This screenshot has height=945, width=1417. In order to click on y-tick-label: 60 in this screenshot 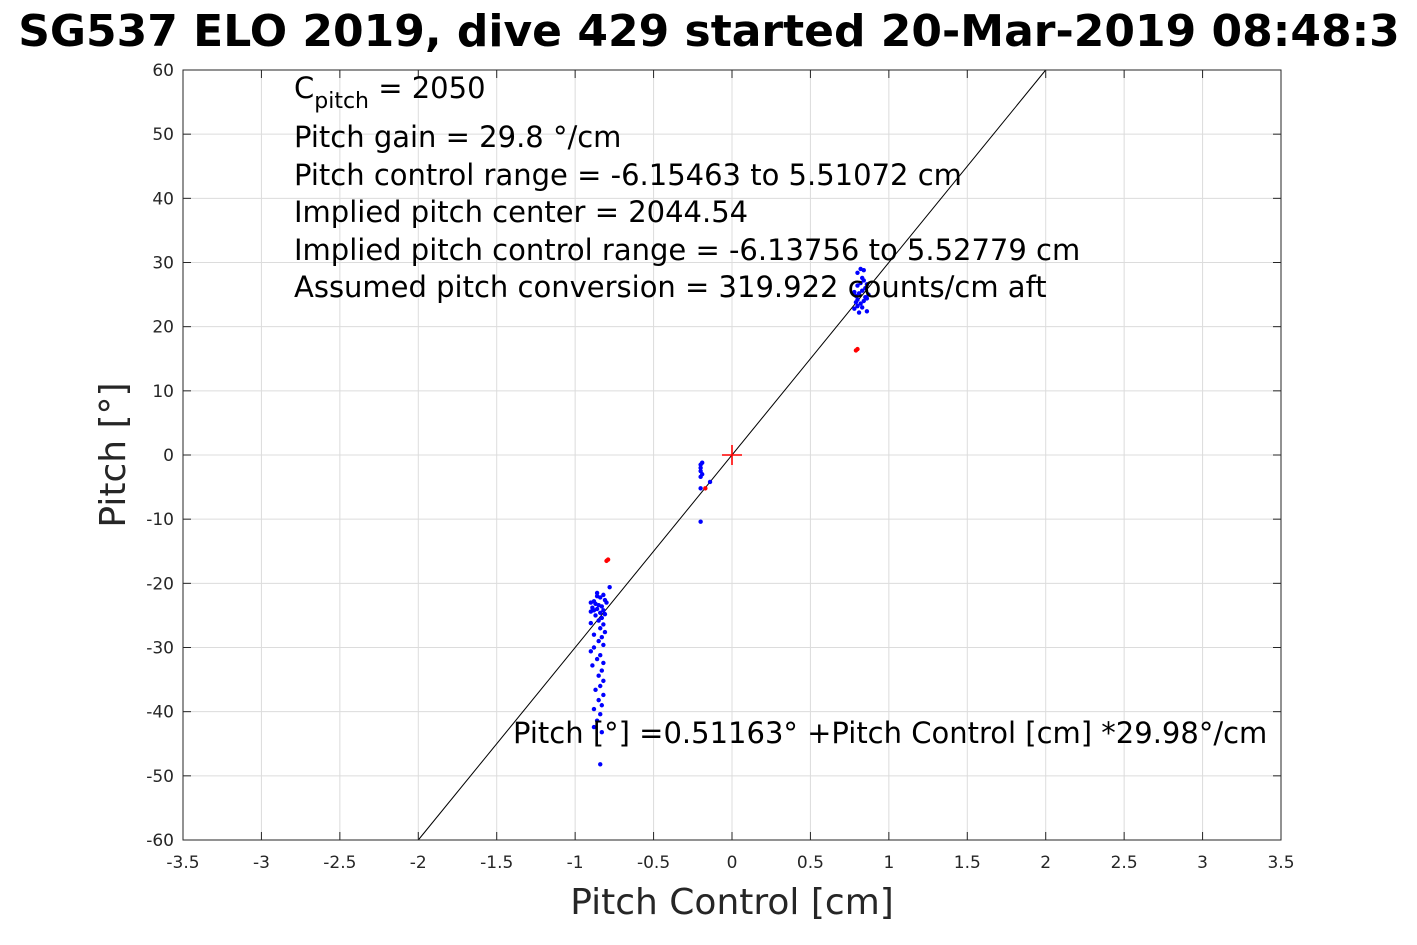, I will do `click(163, 71)`.